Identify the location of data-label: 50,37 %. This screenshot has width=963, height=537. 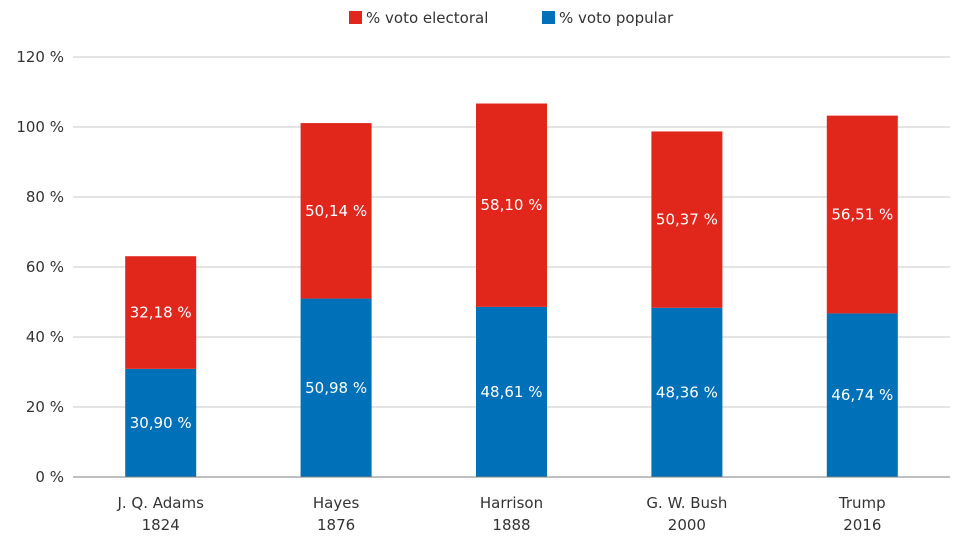
(687, 220).